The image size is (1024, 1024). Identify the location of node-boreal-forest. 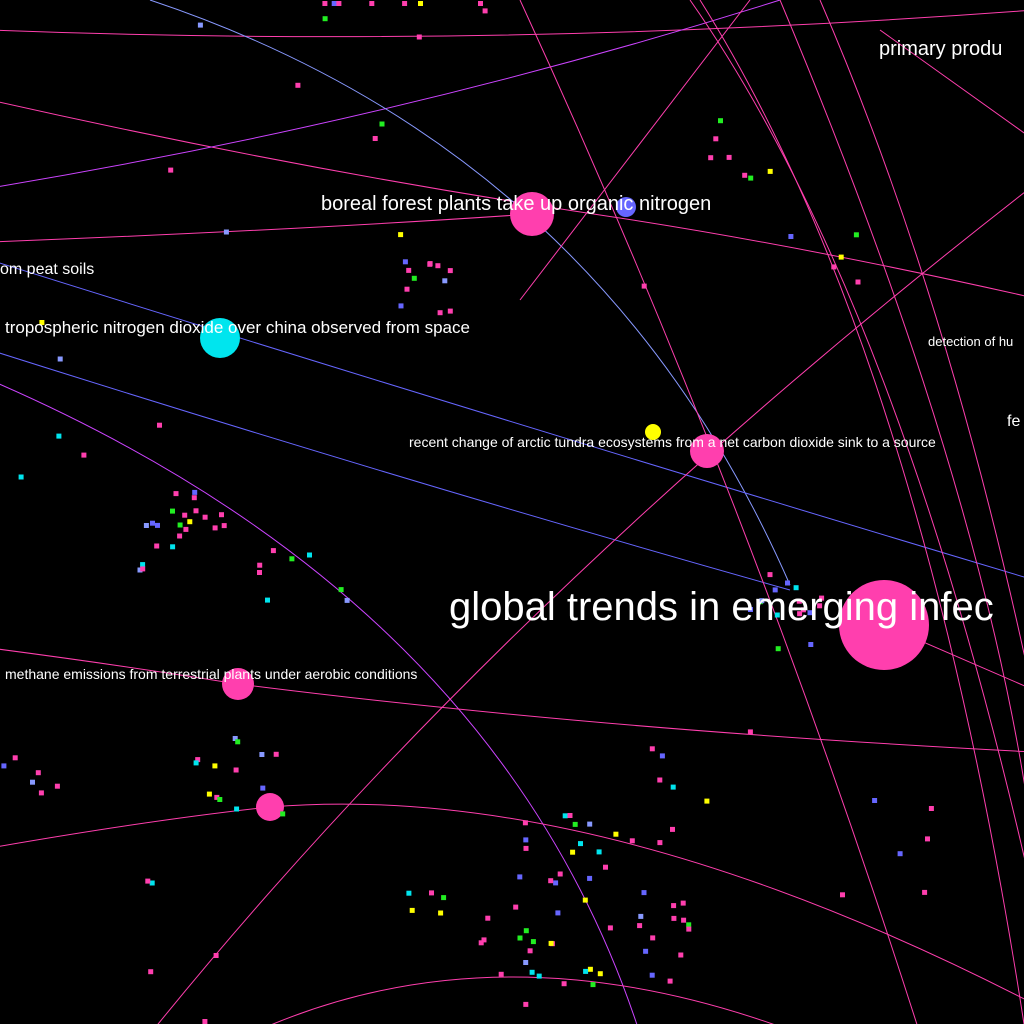
(532, 214).